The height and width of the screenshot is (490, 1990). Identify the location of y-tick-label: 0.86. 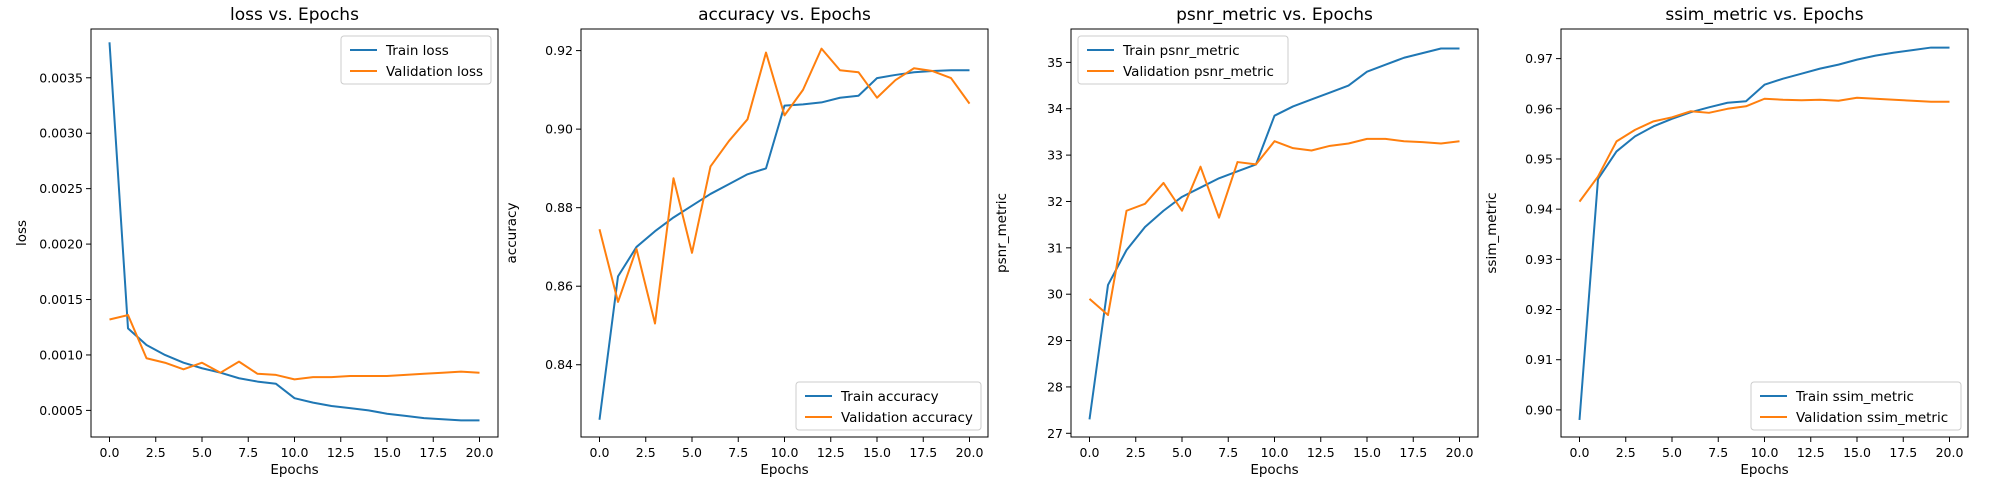
(559, 286).